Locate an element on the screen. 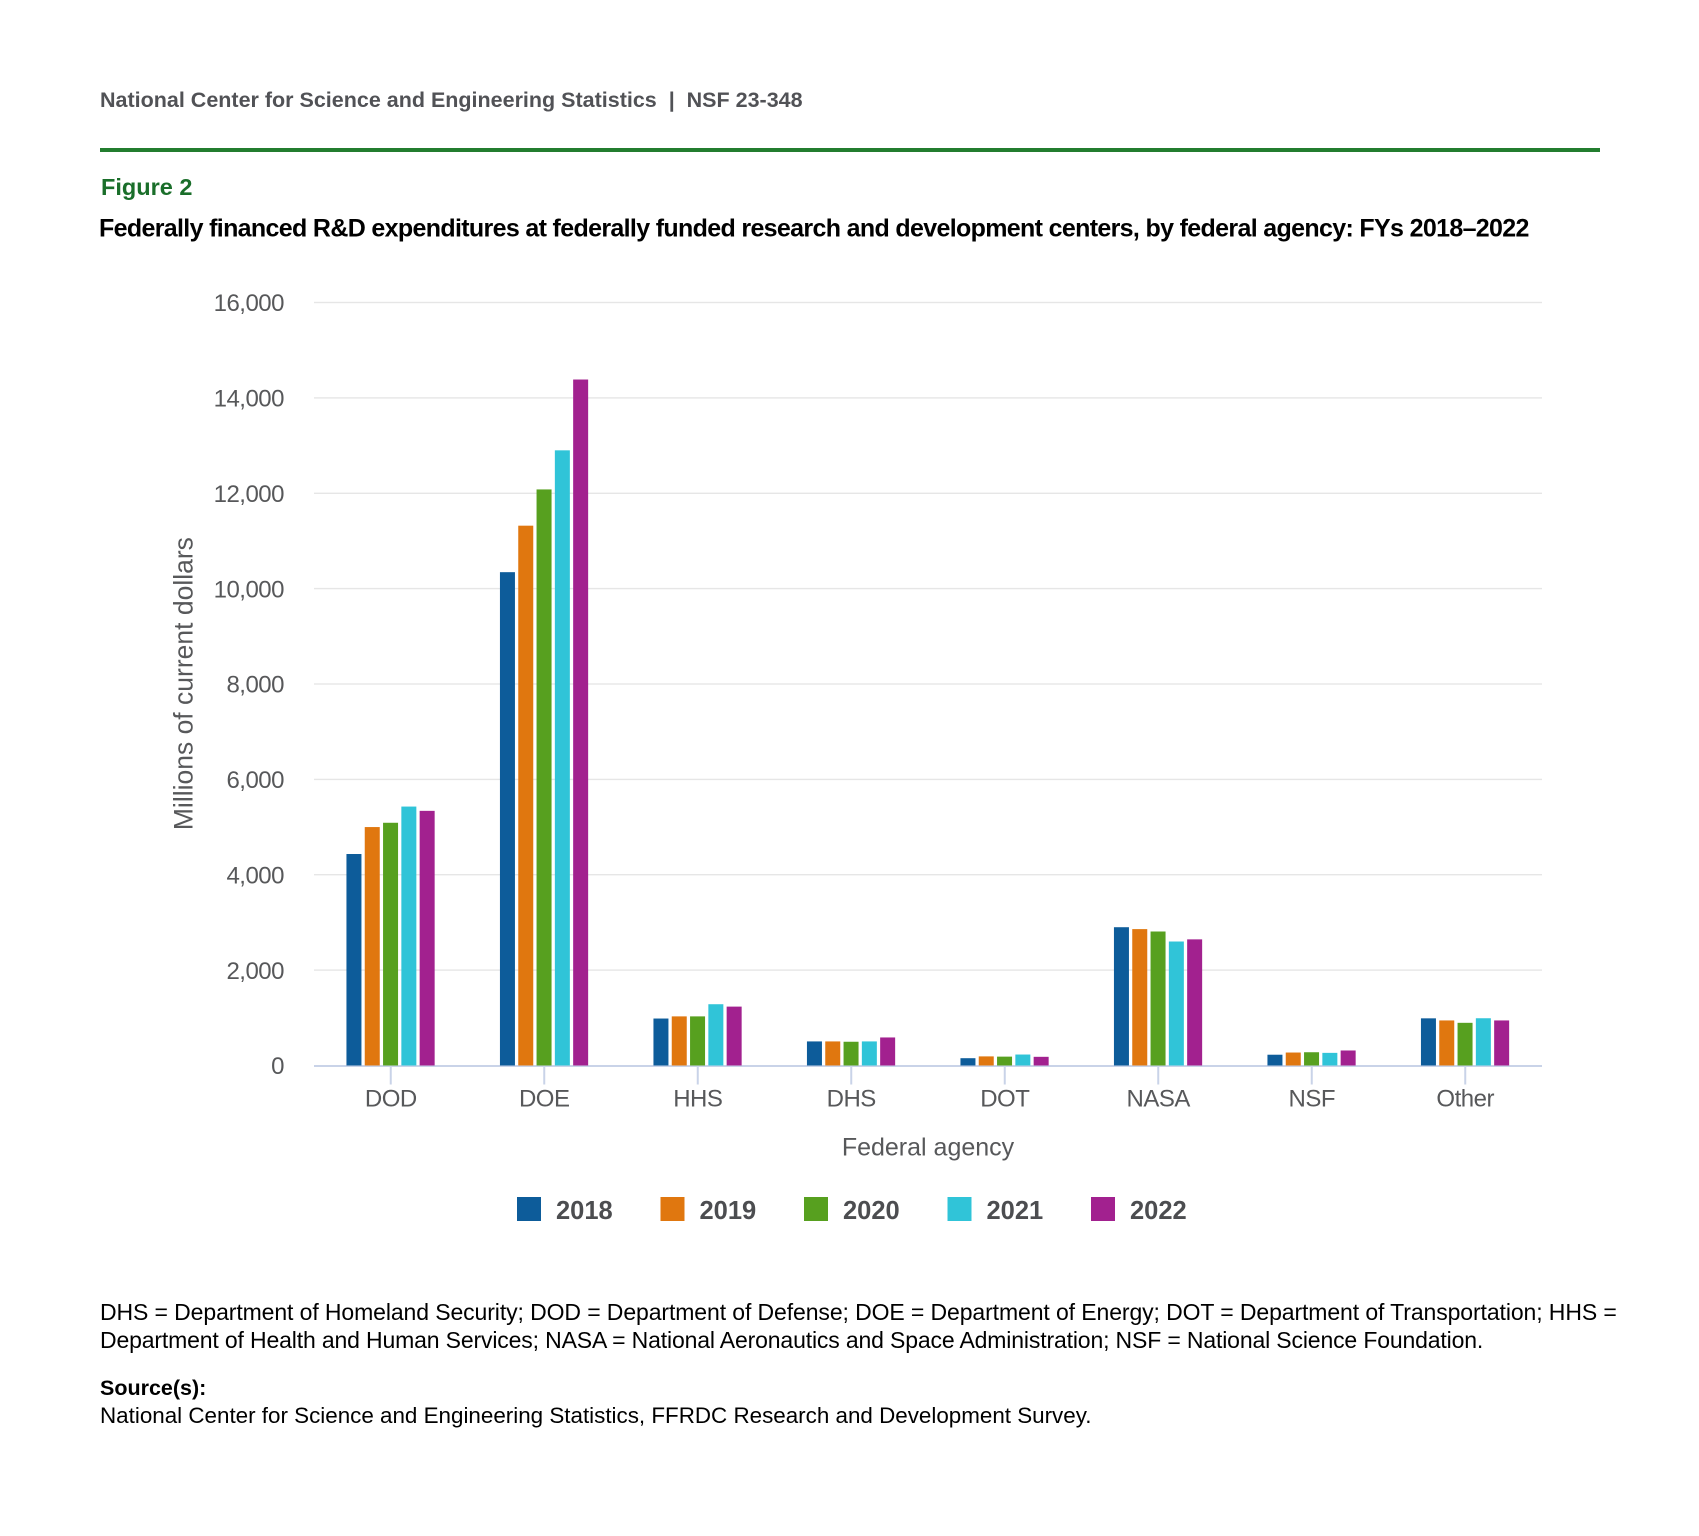 Image resolution: width=1699 pixels, height=1536 pixels. svg-text: Figure 2 is located at coordinates (146, 187).